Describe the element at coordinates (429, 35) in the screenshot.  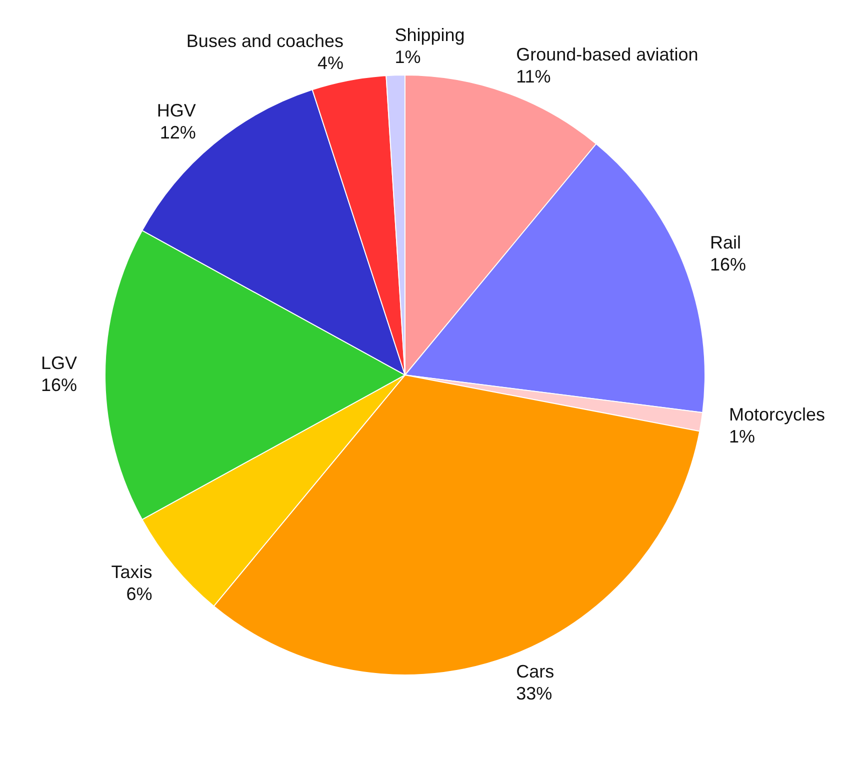
I see `slice-label: Shipping` at that location.